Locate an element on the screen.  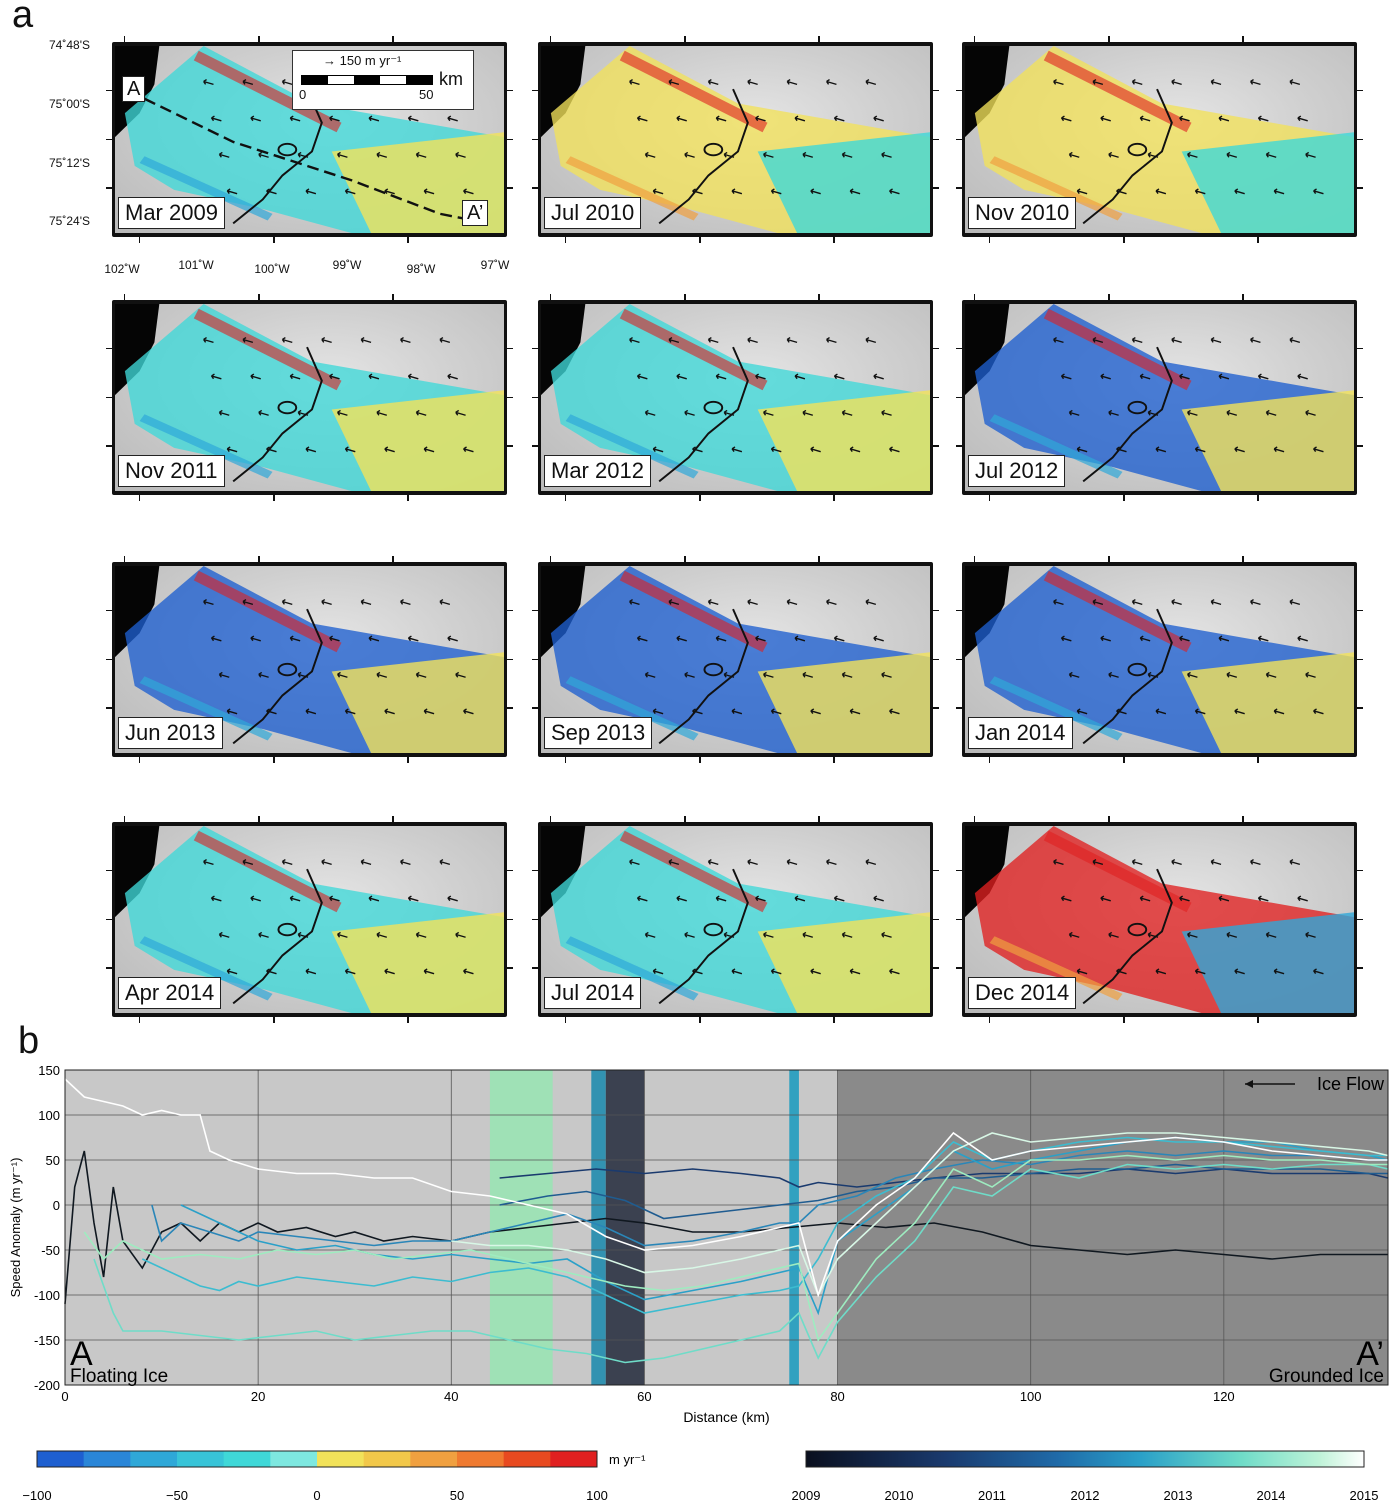
latitude-label: 75˚00'S is located at coordinates (69, 104).